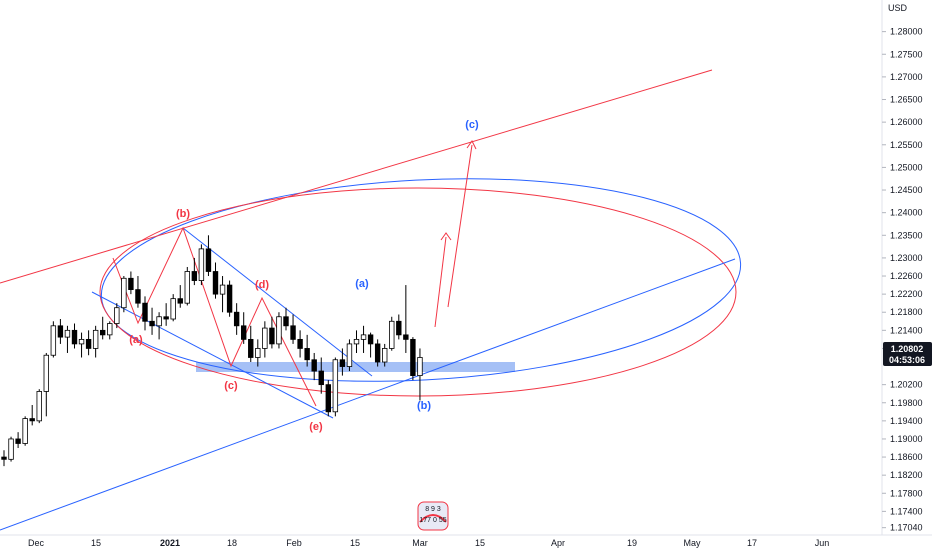  What do you see at coordinates (231, 386) in the screenshot?
I see `red-wave-label-c: (c)` at bounding box center [231, 386].